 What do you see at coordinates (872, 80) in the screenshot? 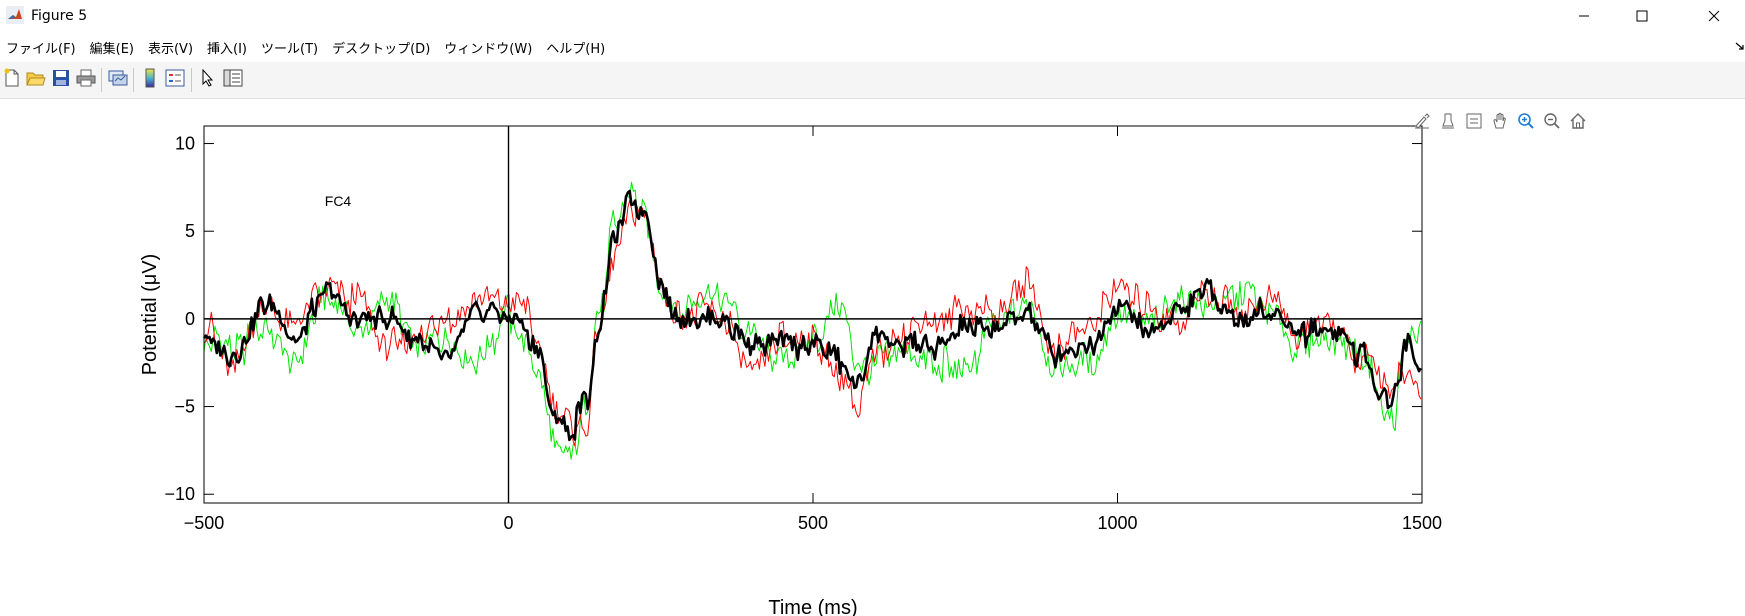
I see `figure-toolbar` at bounding box center [872, 80].